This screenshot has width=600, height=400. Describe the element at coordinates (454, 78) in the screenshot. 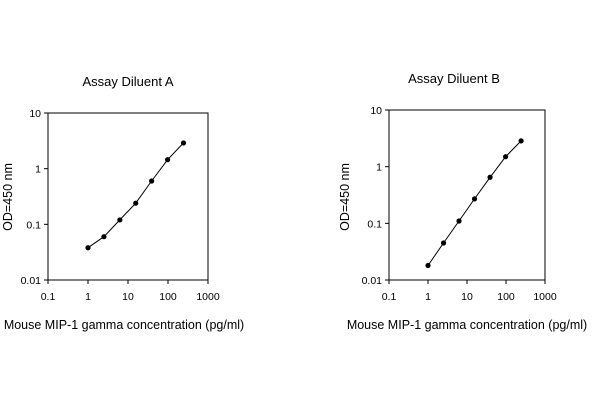

I see `chart-title: Assay Diluent B` at that location.